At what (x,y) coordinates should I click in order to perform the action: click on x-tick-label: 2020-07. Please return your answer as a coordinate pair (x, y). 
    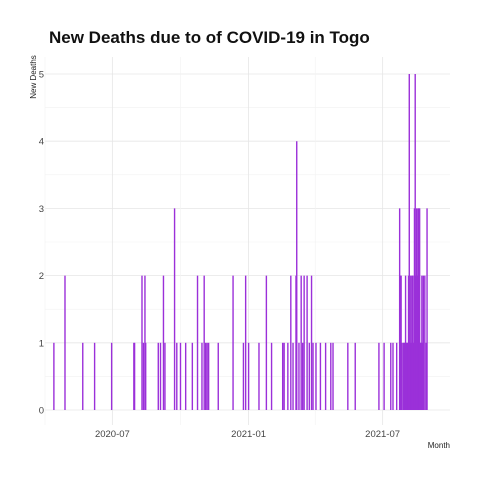
    Looking at the image, I should click on (112, 434).